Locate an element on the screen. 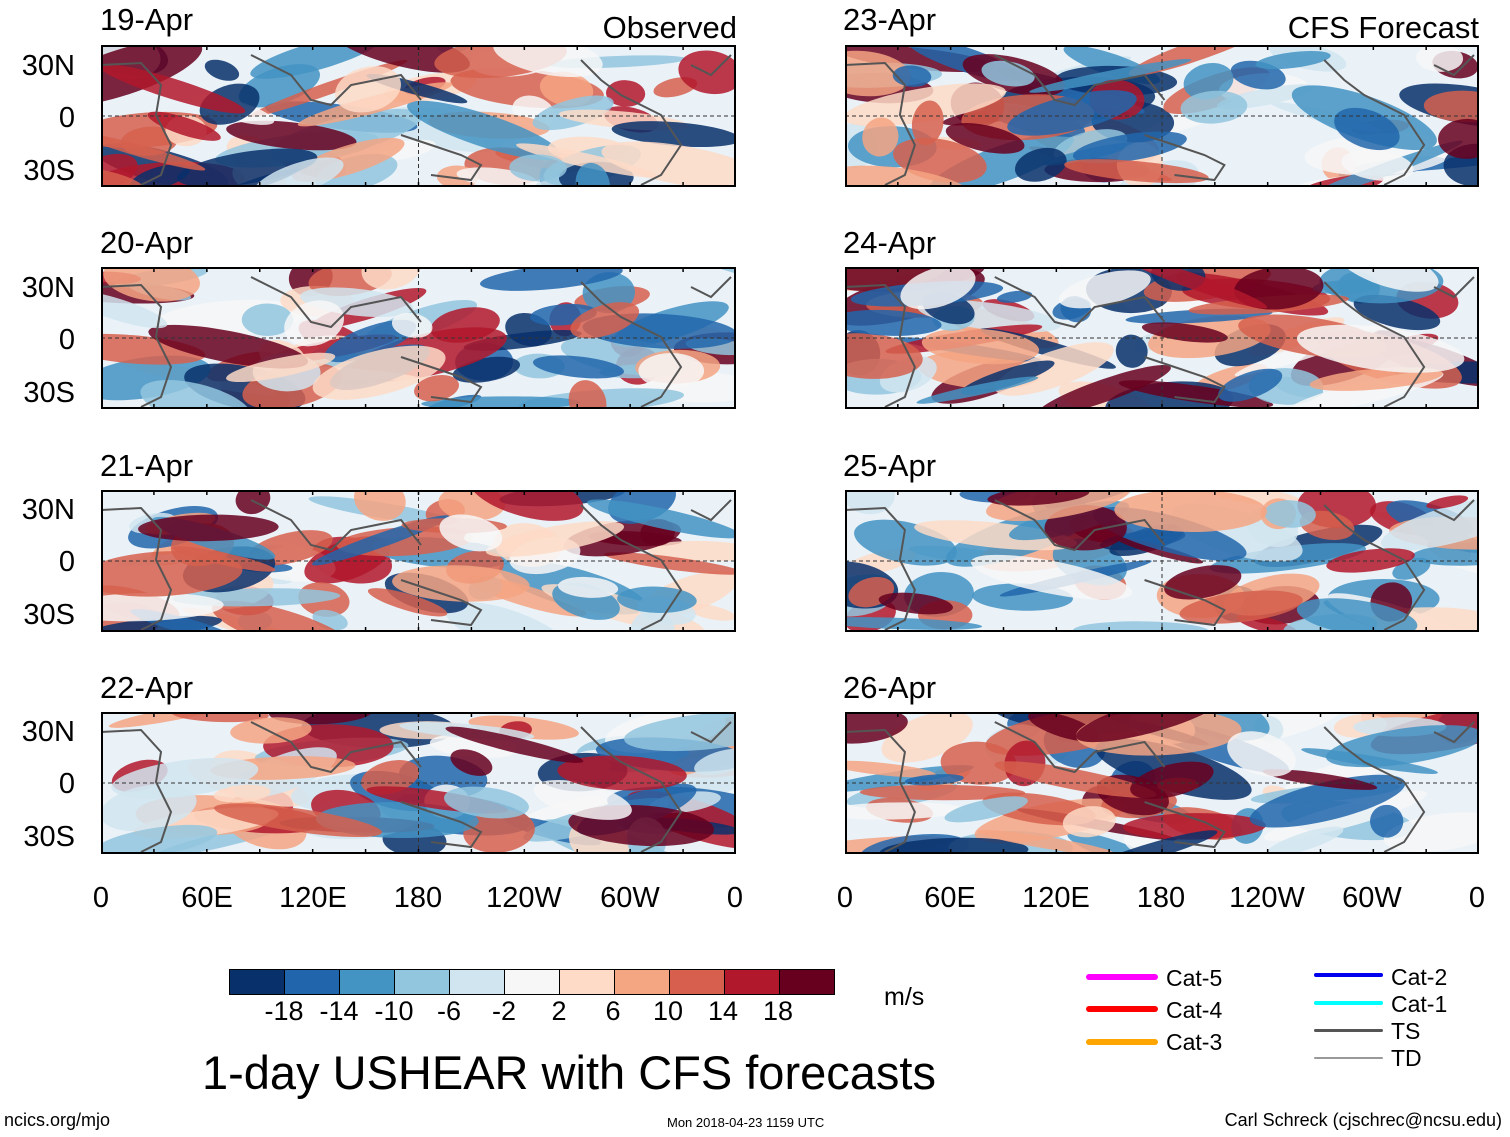  colorbar-tick: 6 is located at coordinates (613, 1011).